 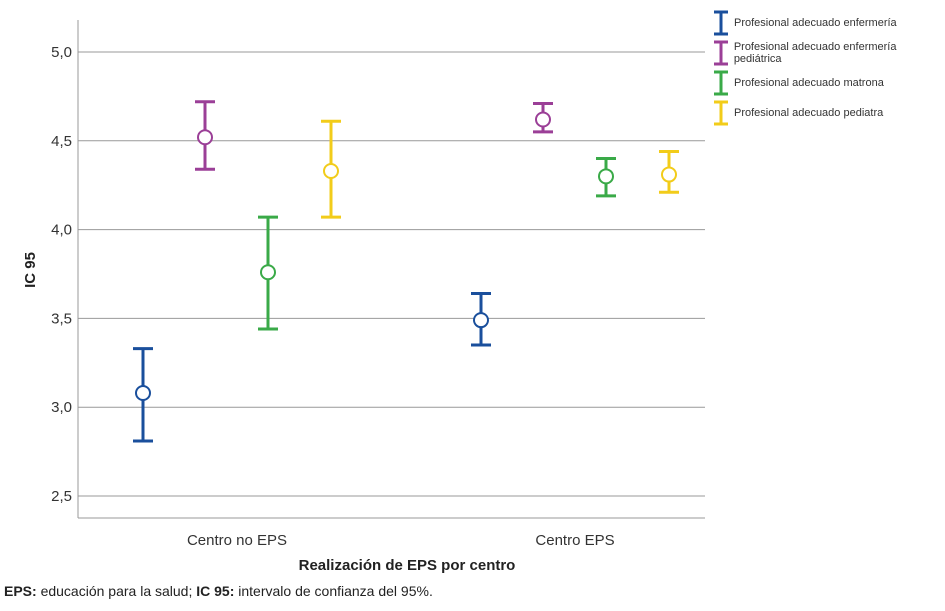 What do you see at coordinates (61, 496) in the screenshot?
I see `y-tick-label: 2,5` at bounding box center [61, 496].